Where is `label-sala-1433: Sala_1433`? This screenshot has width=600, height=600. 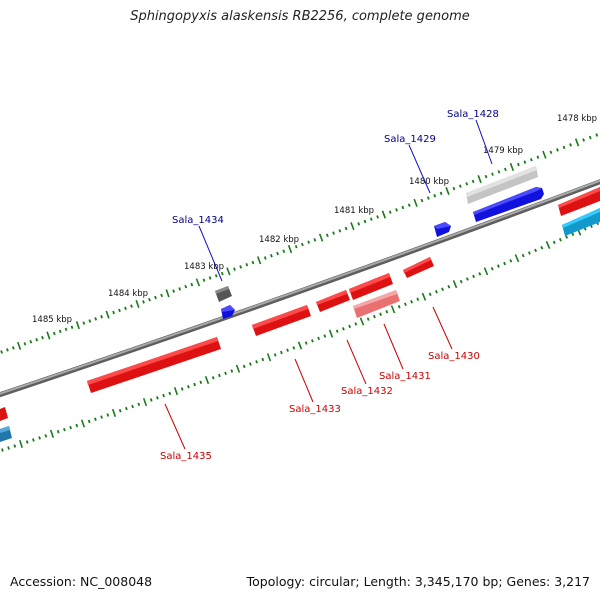 label-sala-1433: Sala_1433 is located at coordinates (315, 409).